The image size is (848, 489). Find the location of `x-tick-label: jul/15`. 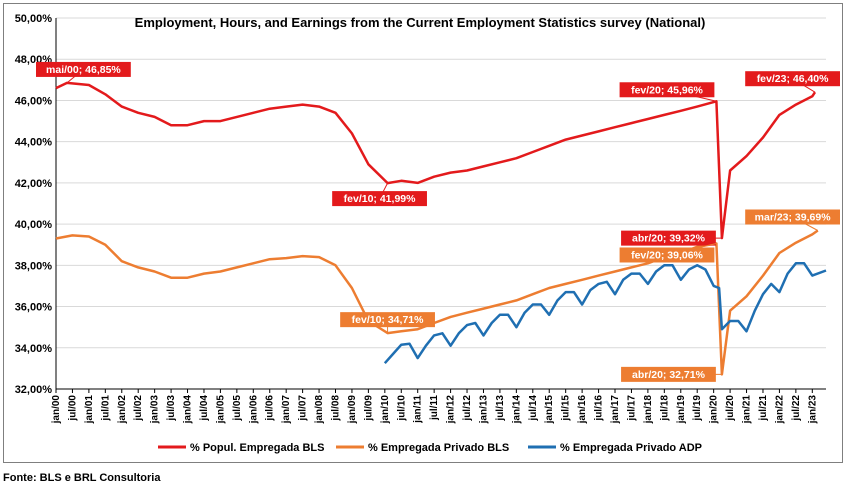

x-tick-label: jul/15 is located at coordinates (566, 408).